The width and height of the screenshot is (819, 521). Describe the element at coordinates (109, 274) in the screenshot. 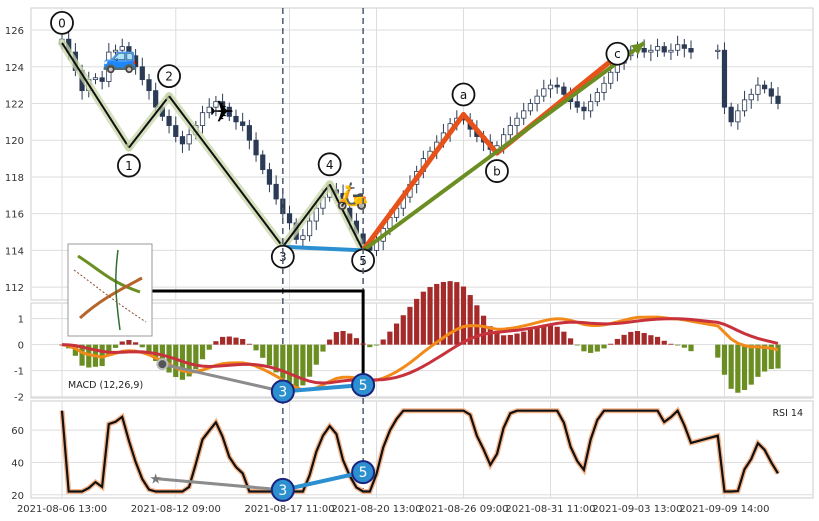

I see `thumbnail-green-curve` at that location.